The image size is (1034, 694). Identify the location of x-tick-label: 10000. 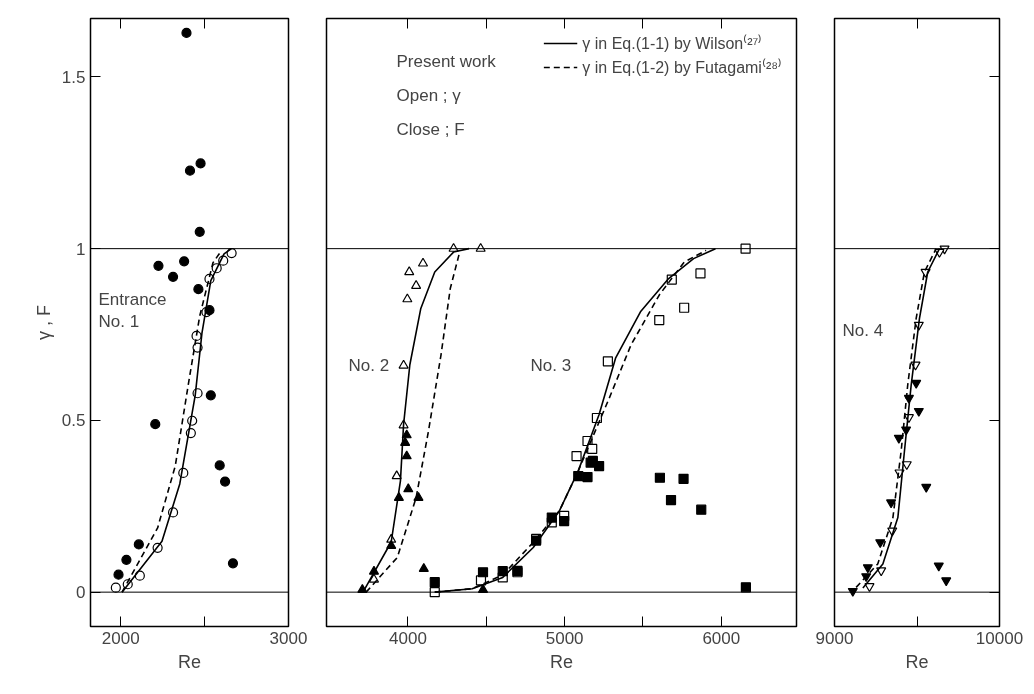
(999, 638).